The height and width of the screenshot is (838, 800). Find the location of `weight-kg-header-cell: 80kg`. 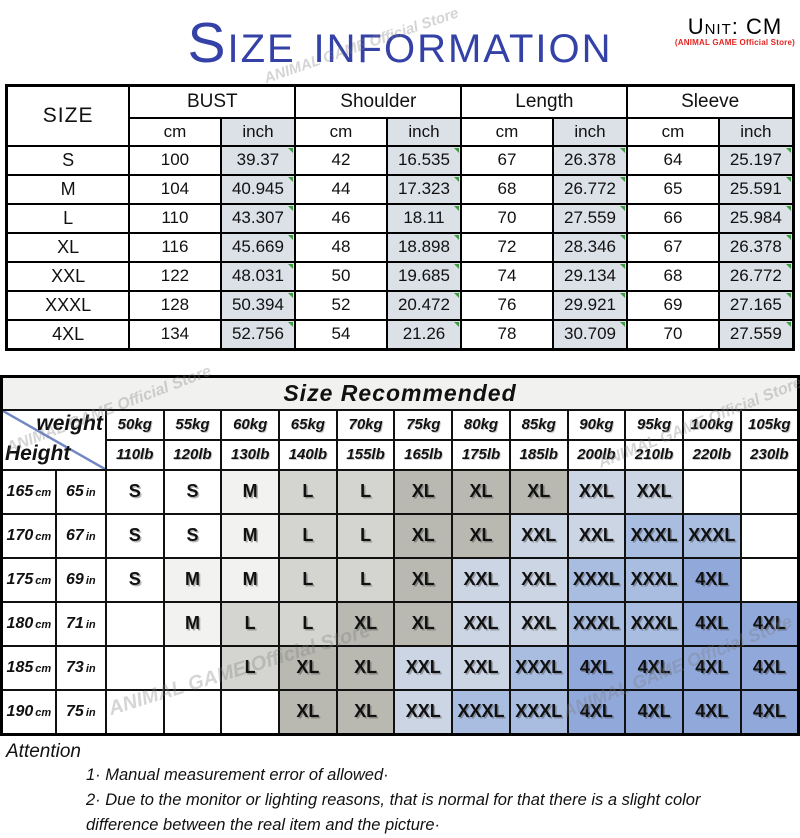

weight-kg-header-cell: 80kg is located at coordinates (481, 424).